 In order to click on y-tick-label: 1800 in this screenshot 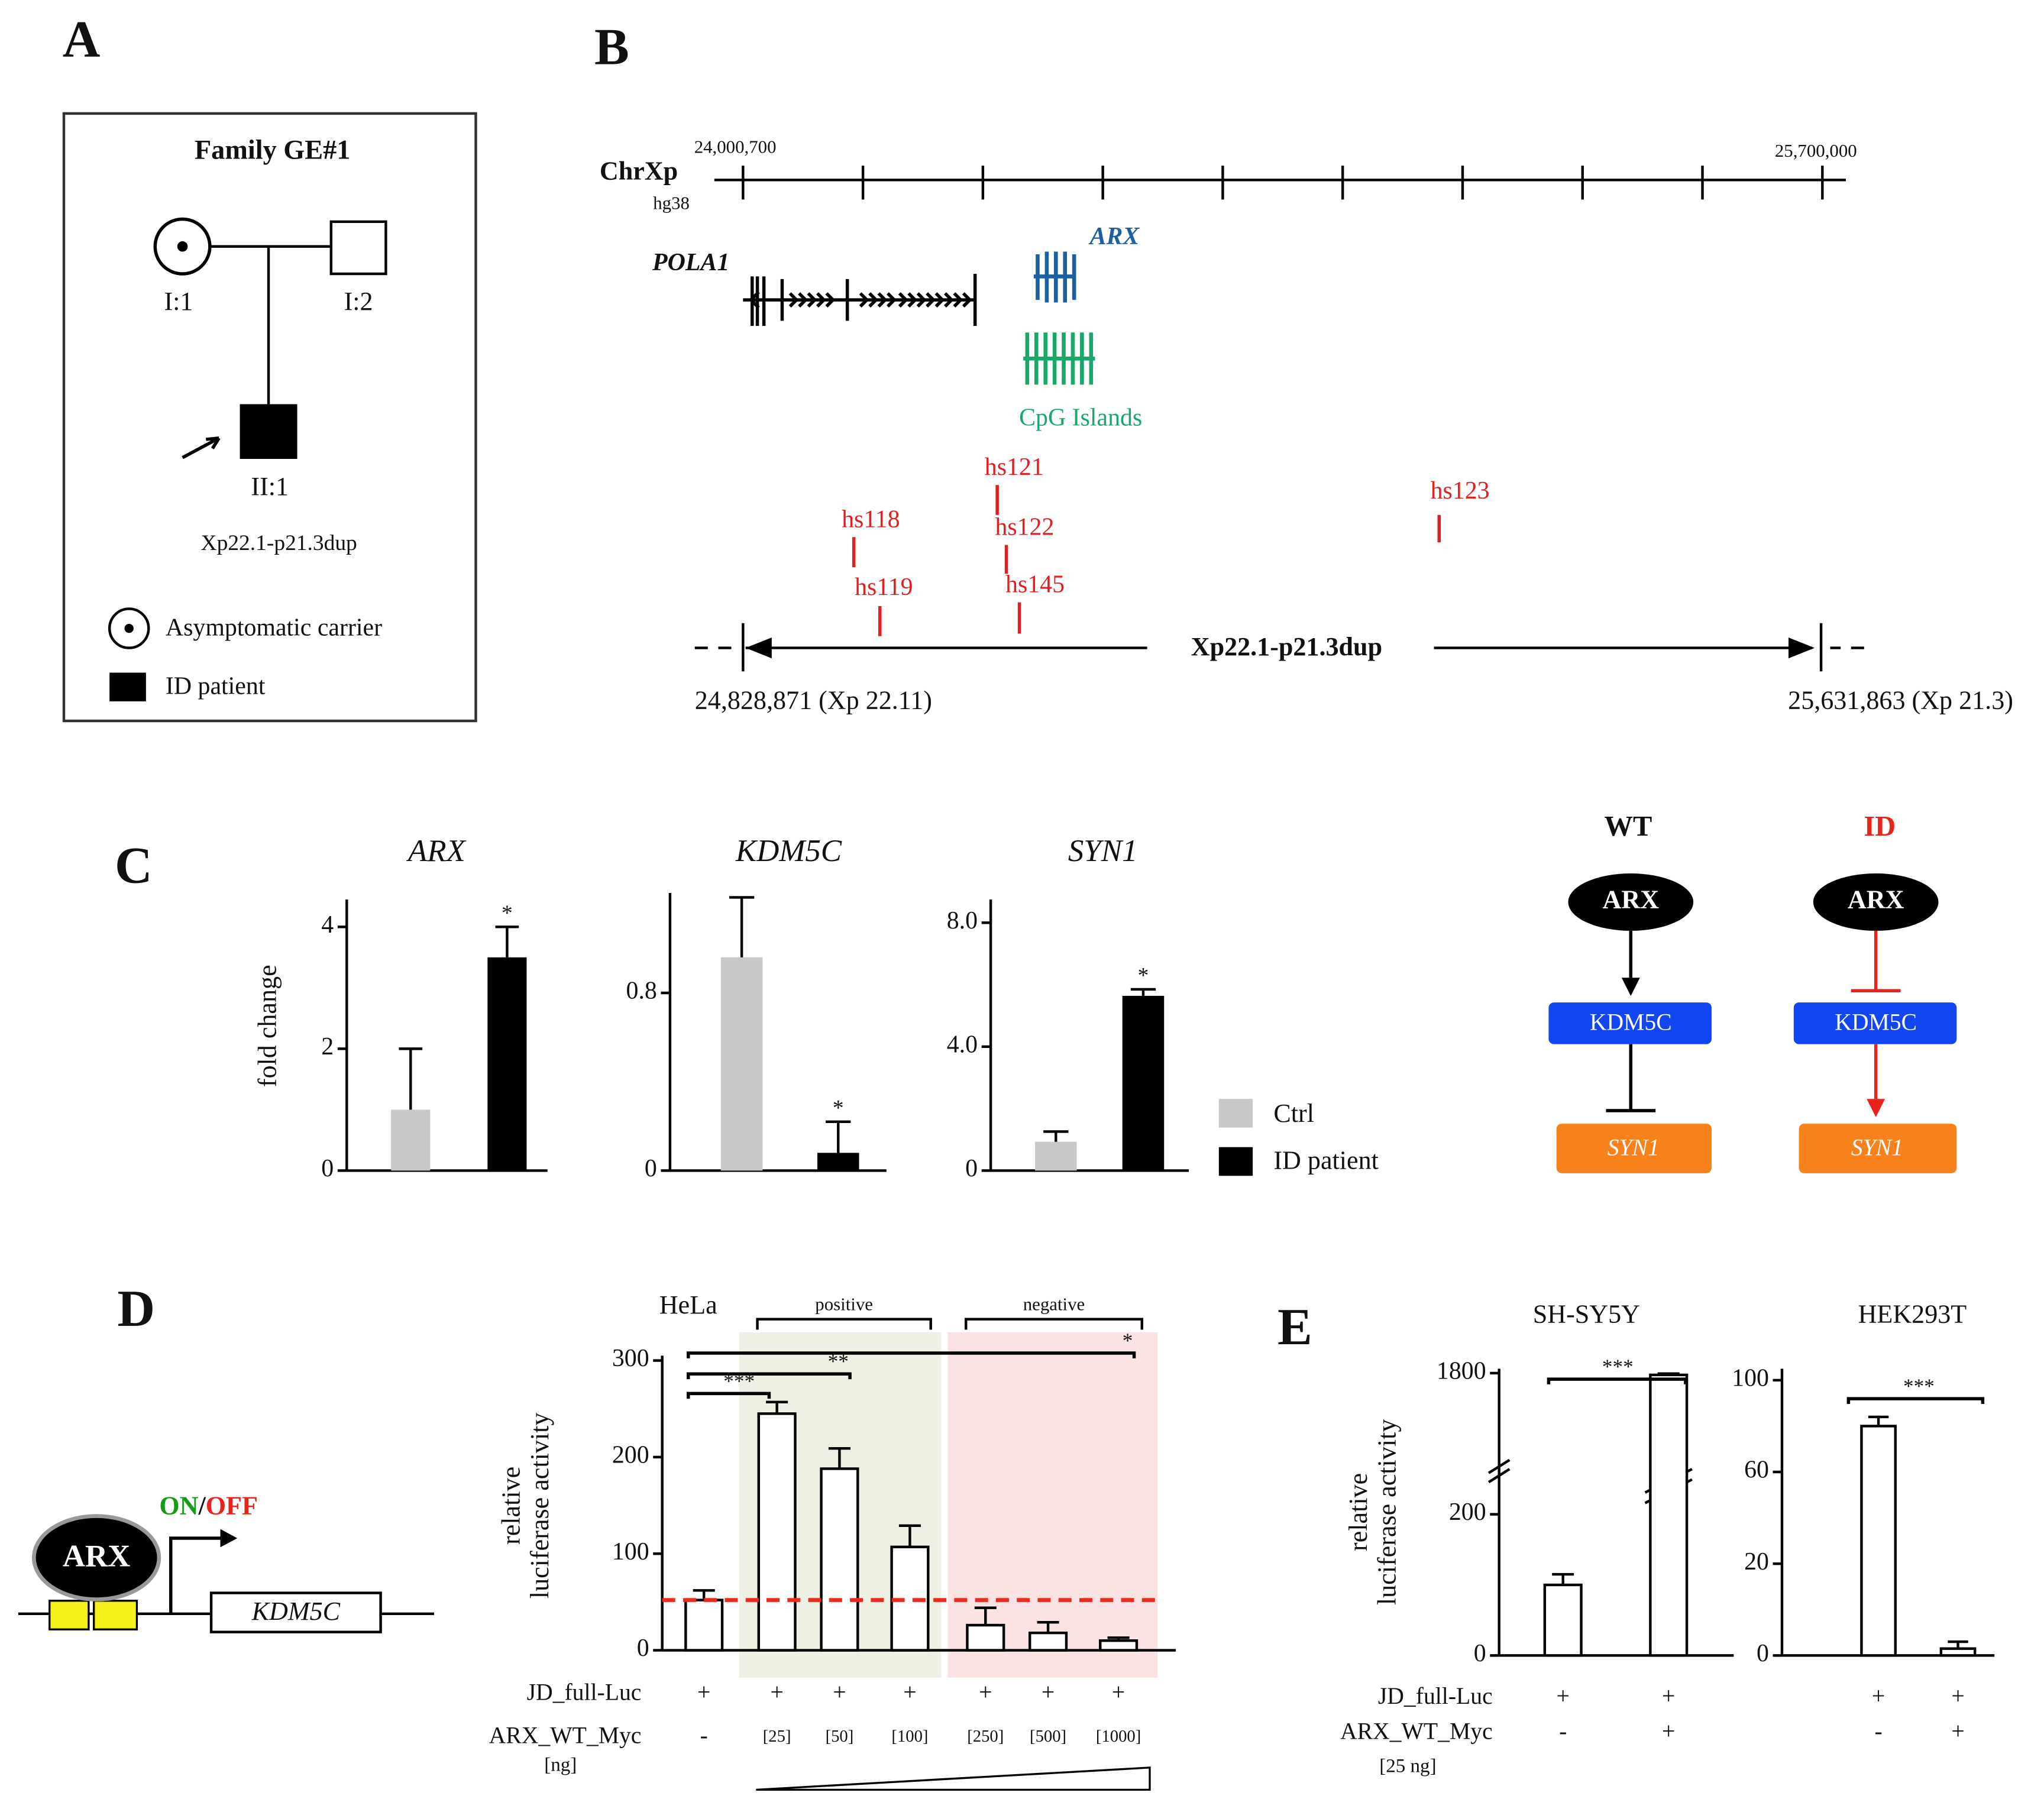, I will do `click(1461, 1371)`.